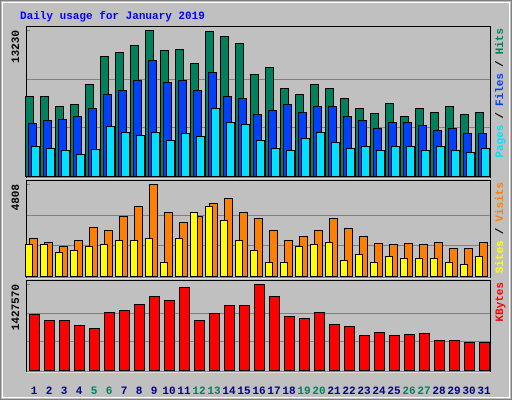 Image resolution: width=512 pixels, height=400 pixels. I want to click on x-tick-label: 28, so click(439, 392).